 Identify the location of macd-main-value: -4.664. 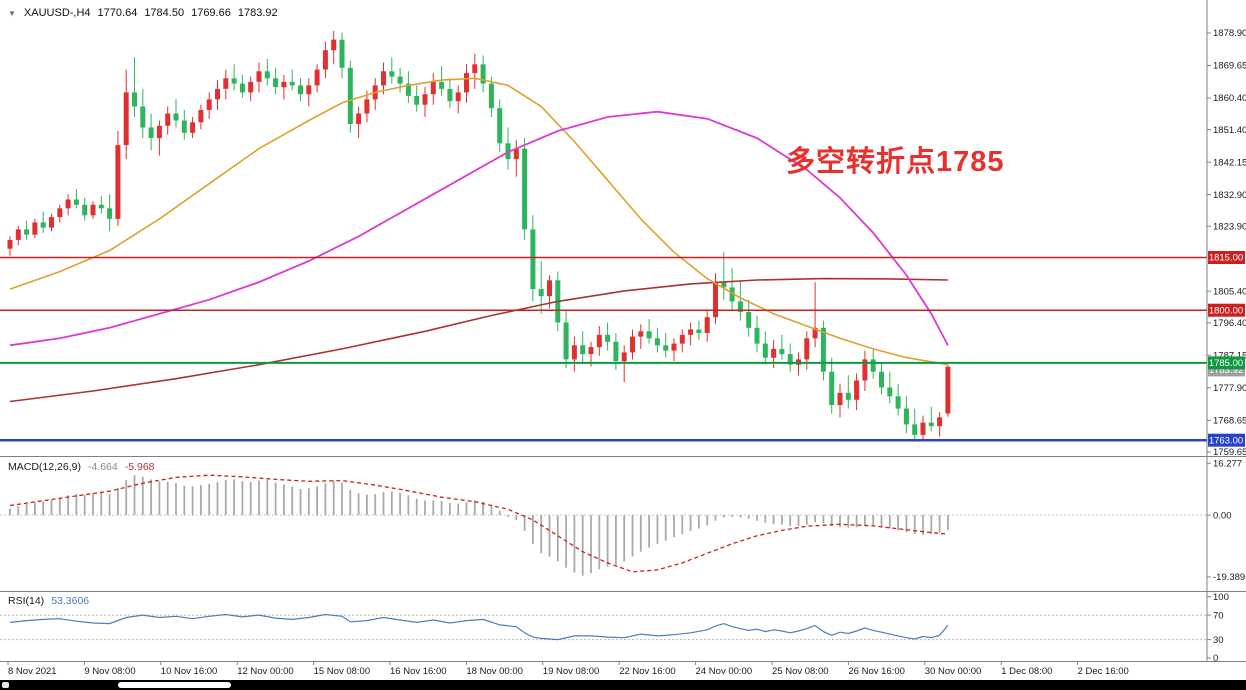
(102, 467).